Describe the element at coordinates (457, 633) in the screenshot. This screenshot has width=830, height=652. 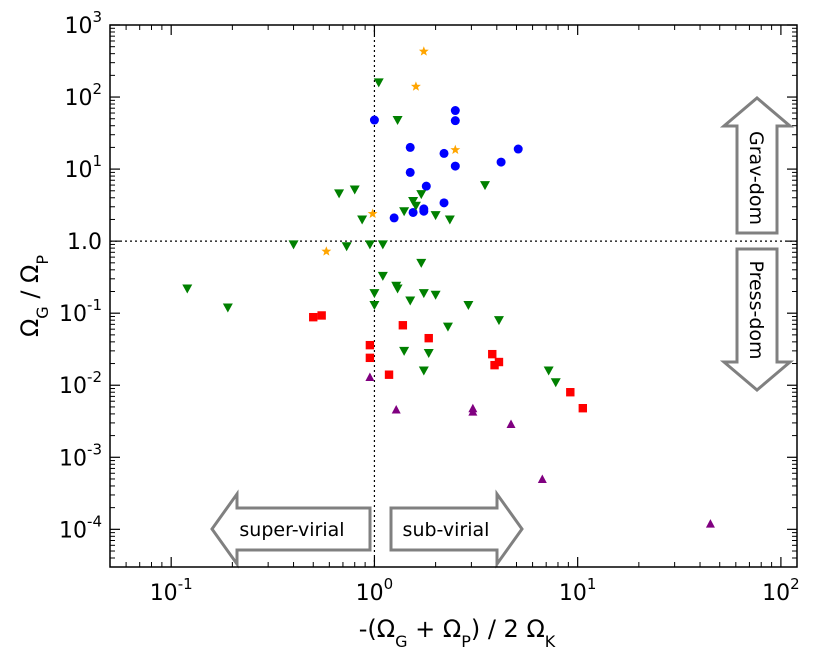
I see `x-axis-label: -(ΩG + ΩP) / 2 ΩK` at that location.